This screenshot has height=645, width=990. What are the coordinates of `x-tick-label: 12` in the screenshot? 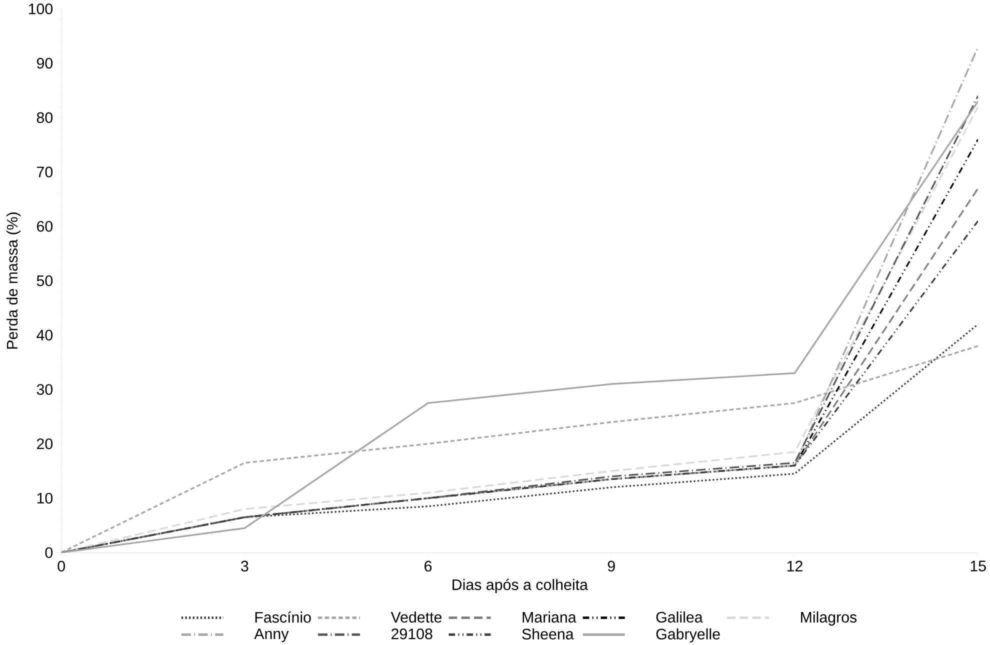 It's located at (794, 566).